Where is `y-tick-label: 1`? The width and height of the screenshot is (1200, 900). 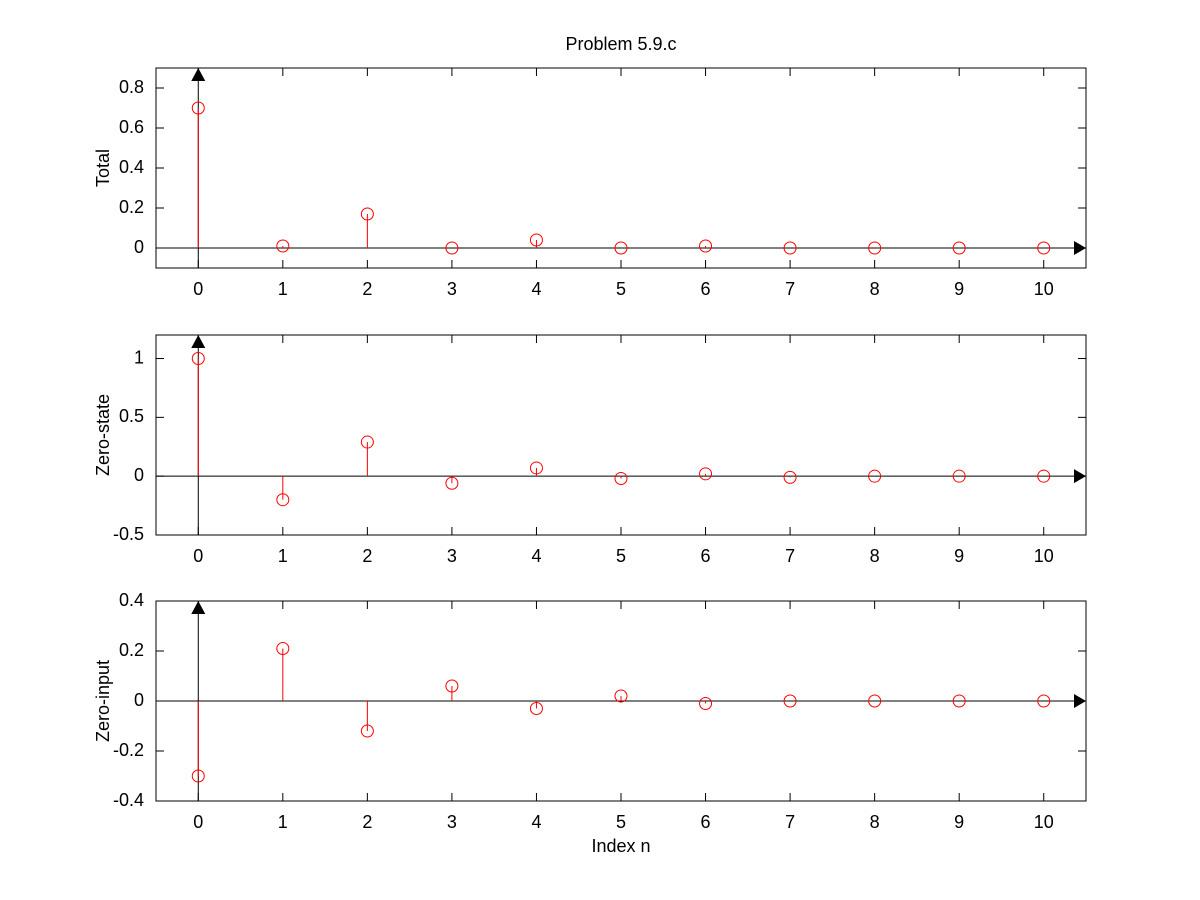
y-tick-label: 1 is located at coordinates (139, 357).